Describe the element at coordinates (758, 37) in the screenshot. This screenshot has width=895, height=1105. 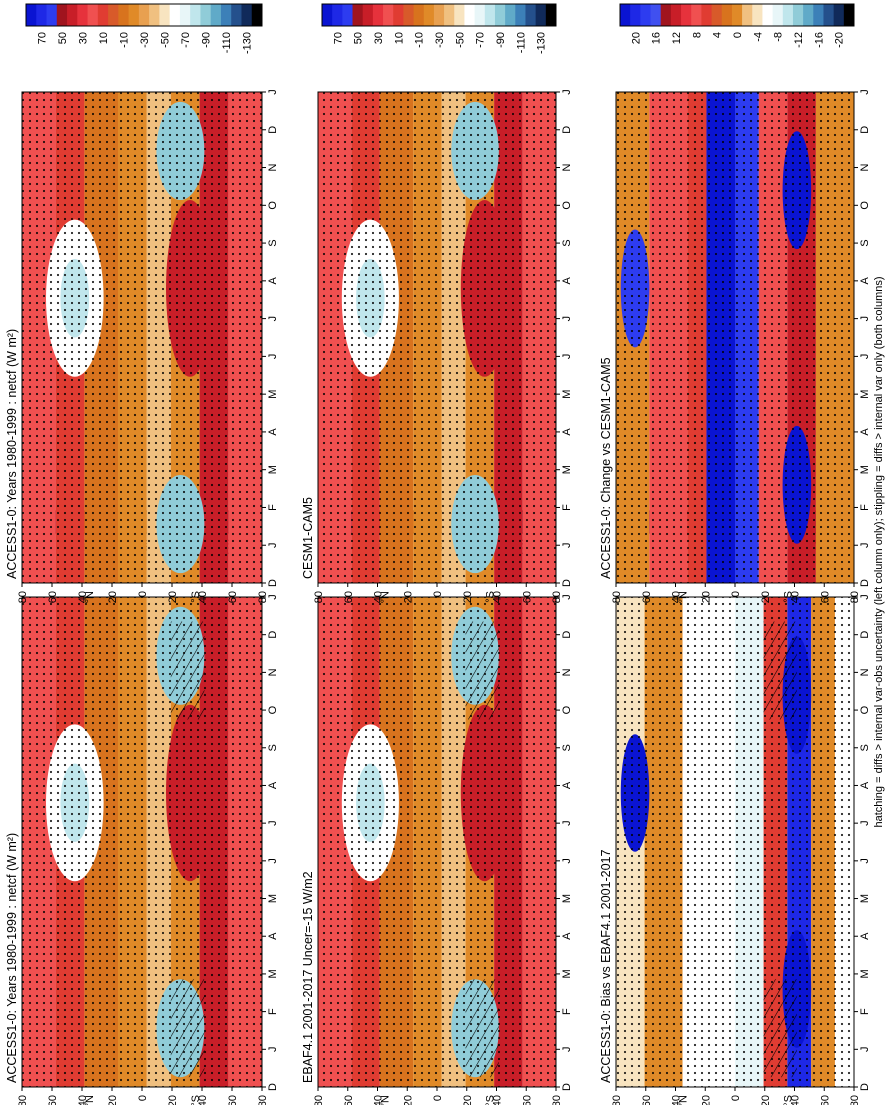
I see `colorbar-label: -4` at that location.